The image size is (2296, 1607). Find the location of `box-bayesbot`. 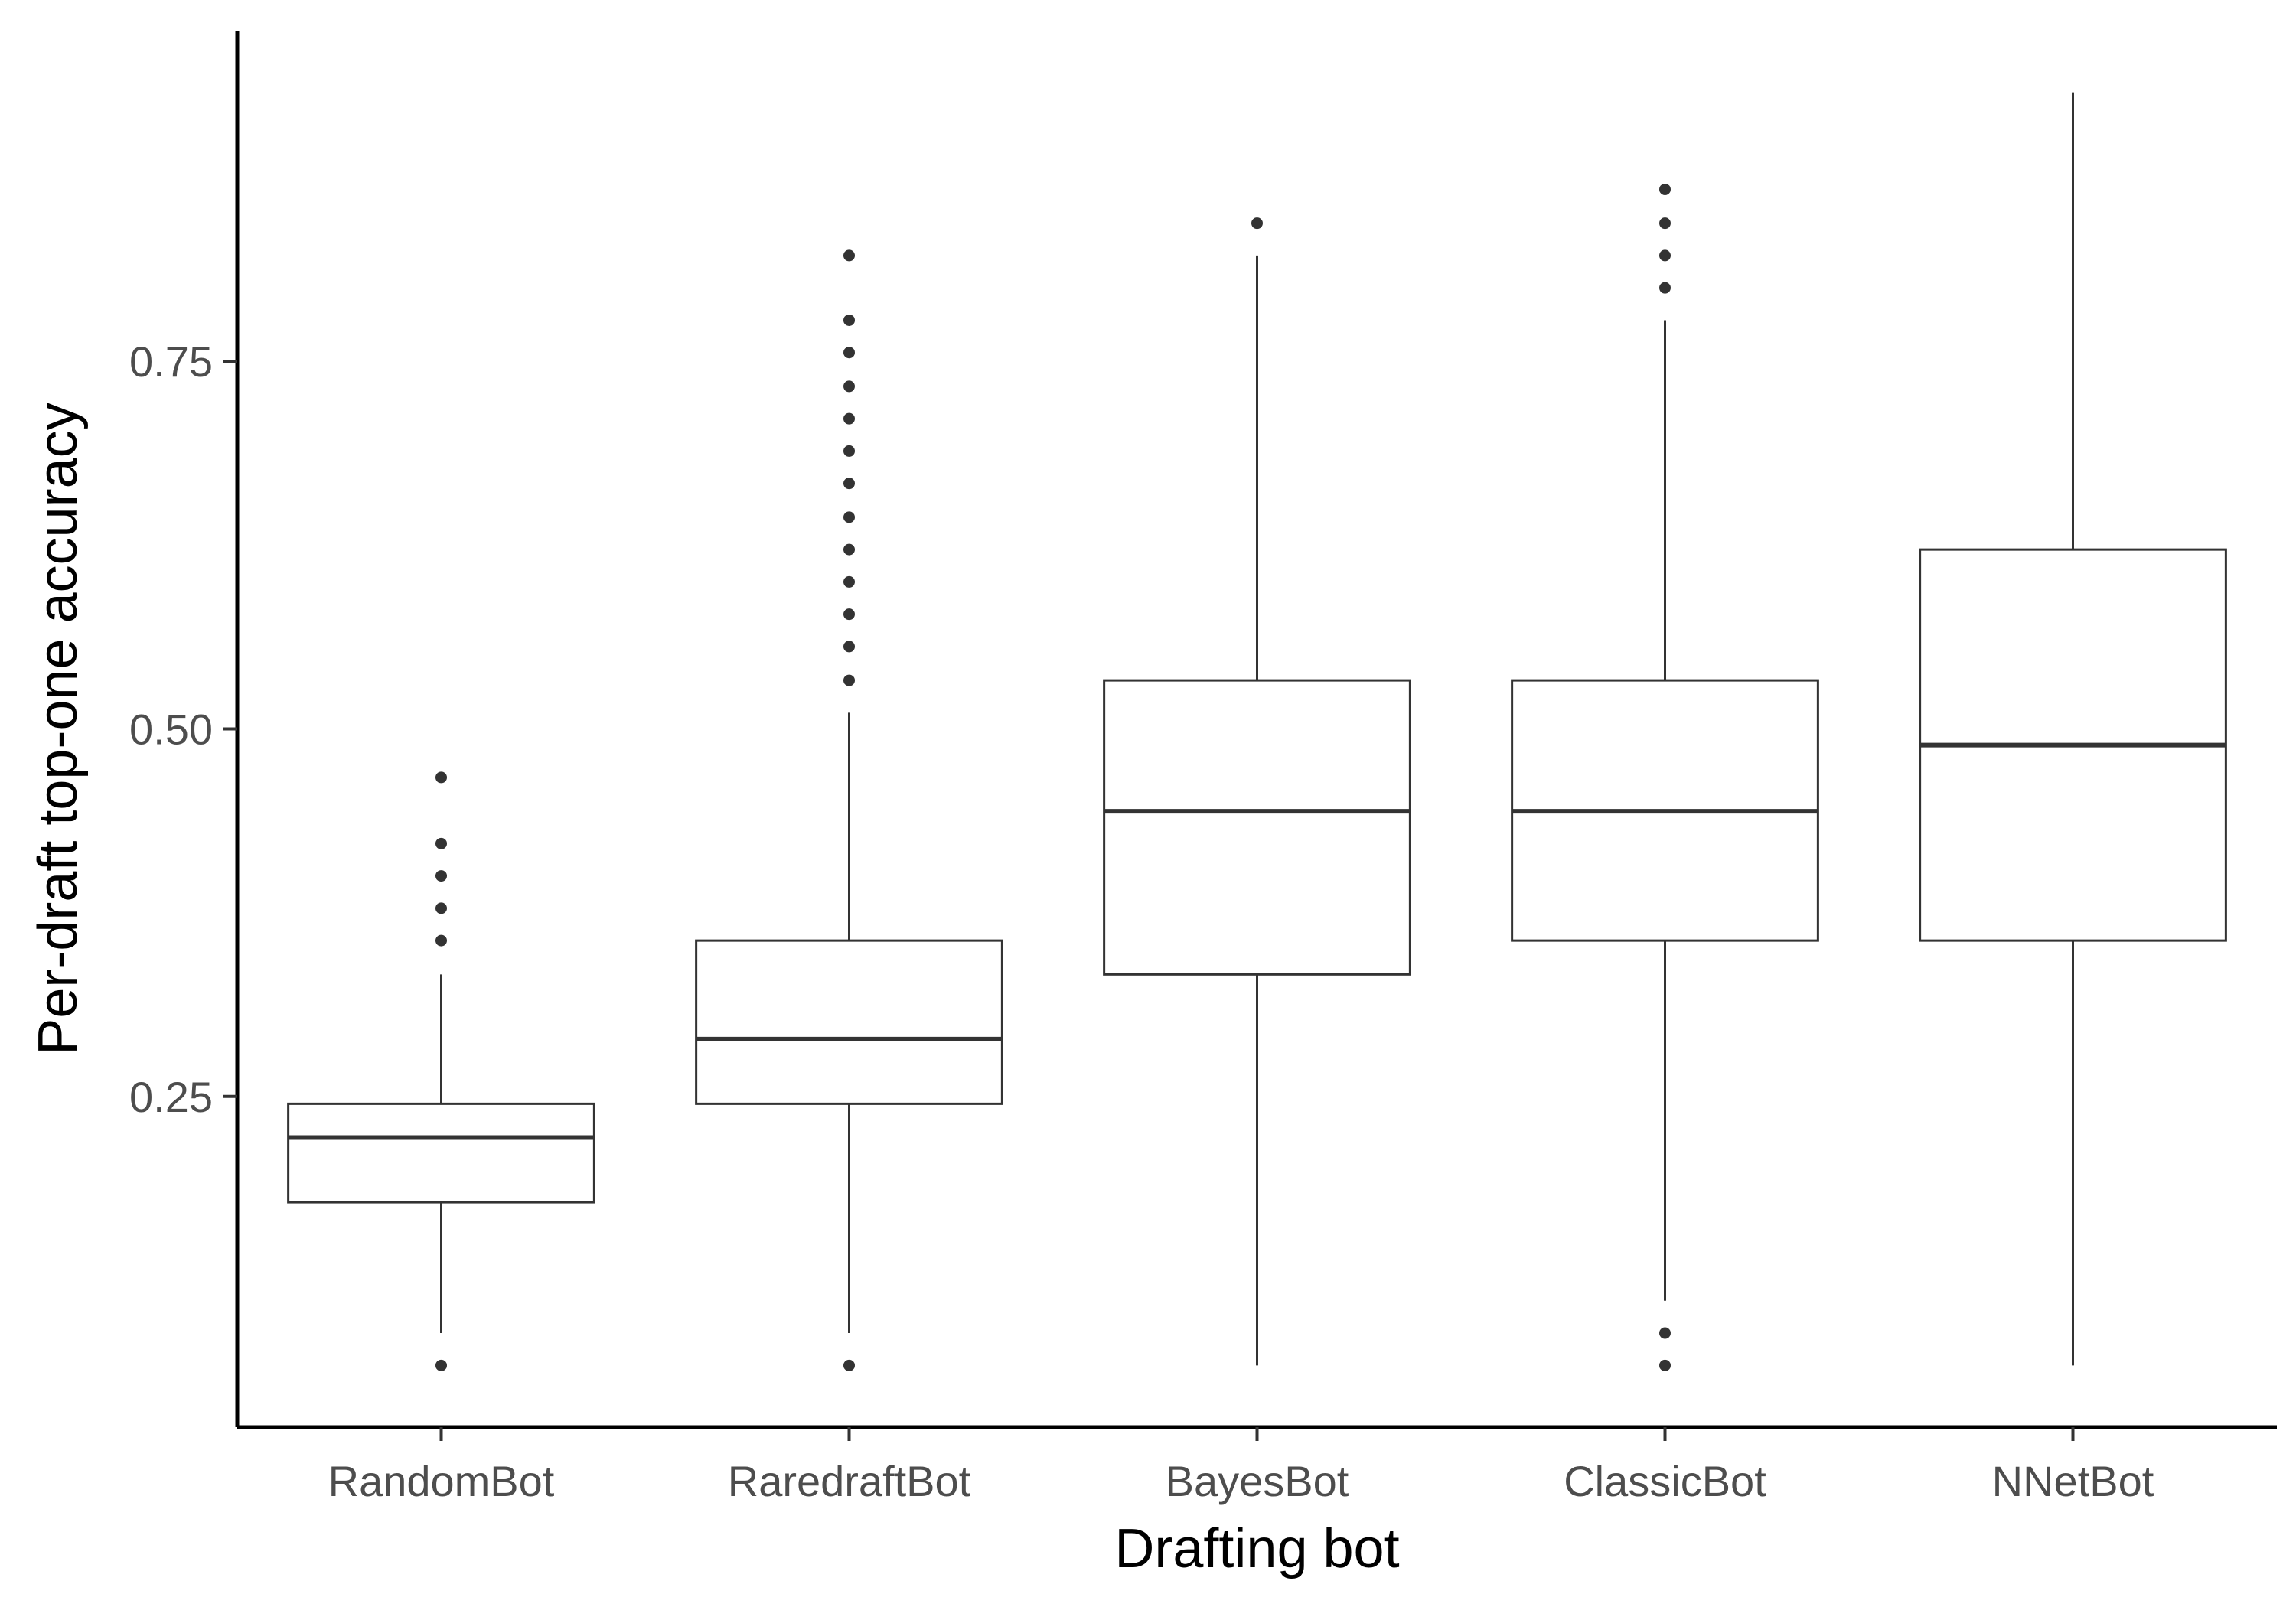

box-bayesbot is located at coordinates (1257, 828).